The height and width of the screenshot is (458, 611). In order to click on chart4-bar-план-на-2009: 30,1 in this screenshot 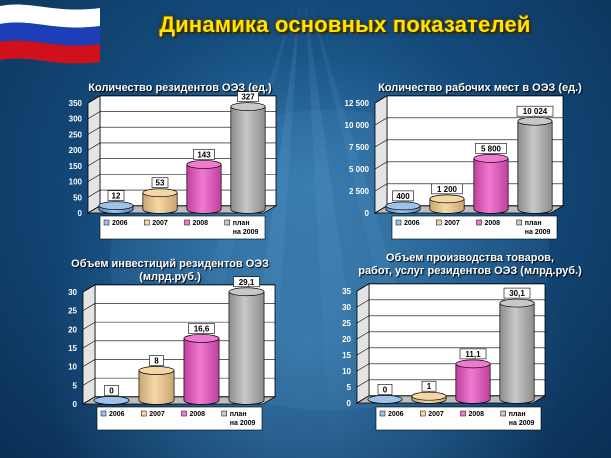, I will do `click(517, 345)`.